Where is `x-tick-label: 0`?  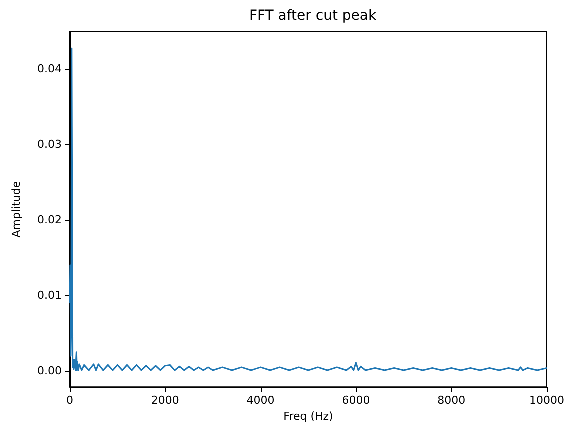 x-tick-label: 0 is located at coordinates (70, 401).